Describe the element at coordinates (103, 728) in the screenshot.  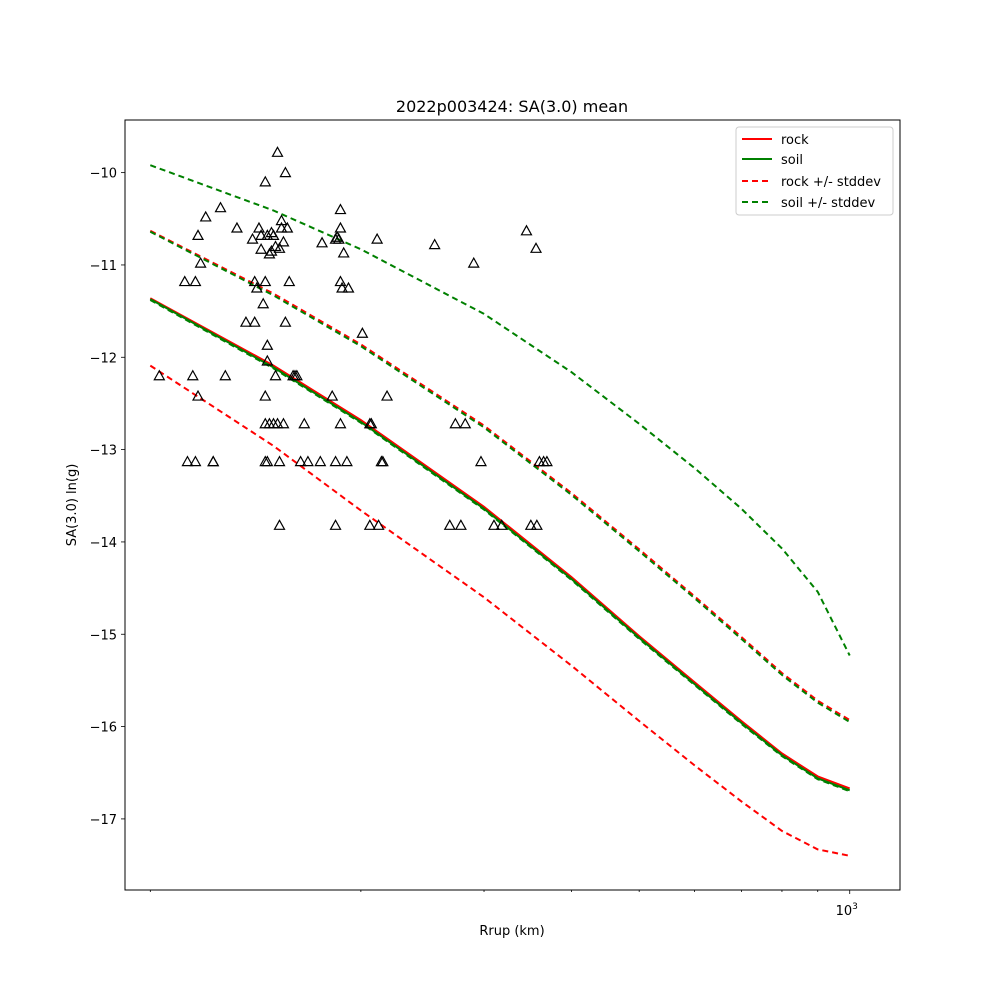
I see `y-tick-label-6: −16` at that location.